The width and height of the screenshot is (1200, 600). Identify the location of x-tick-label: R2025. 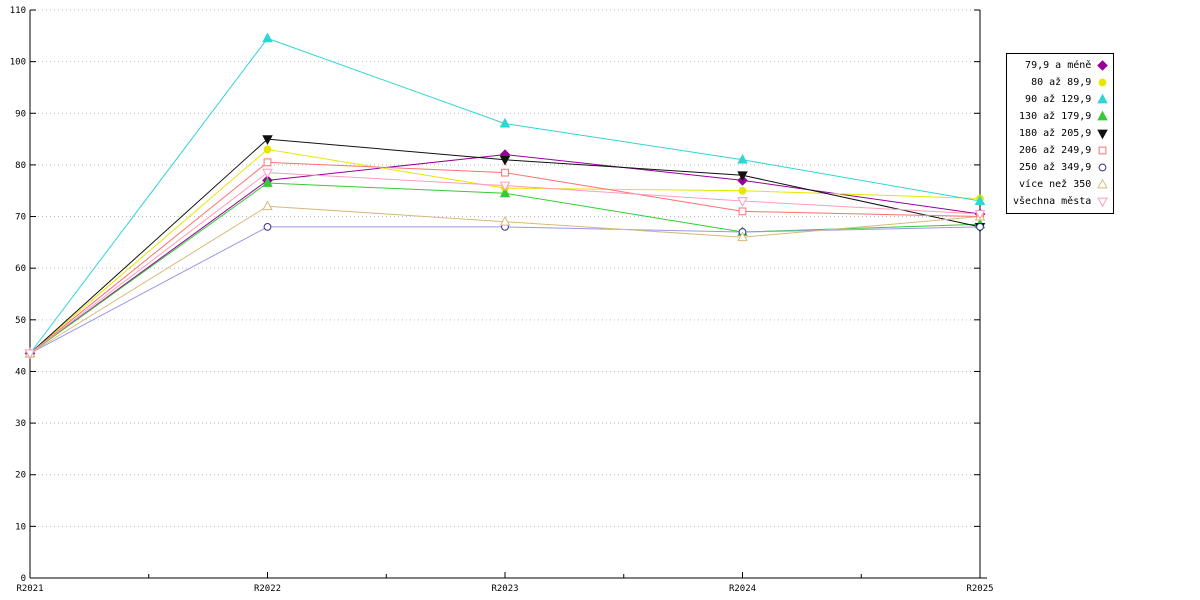
(979, 589).